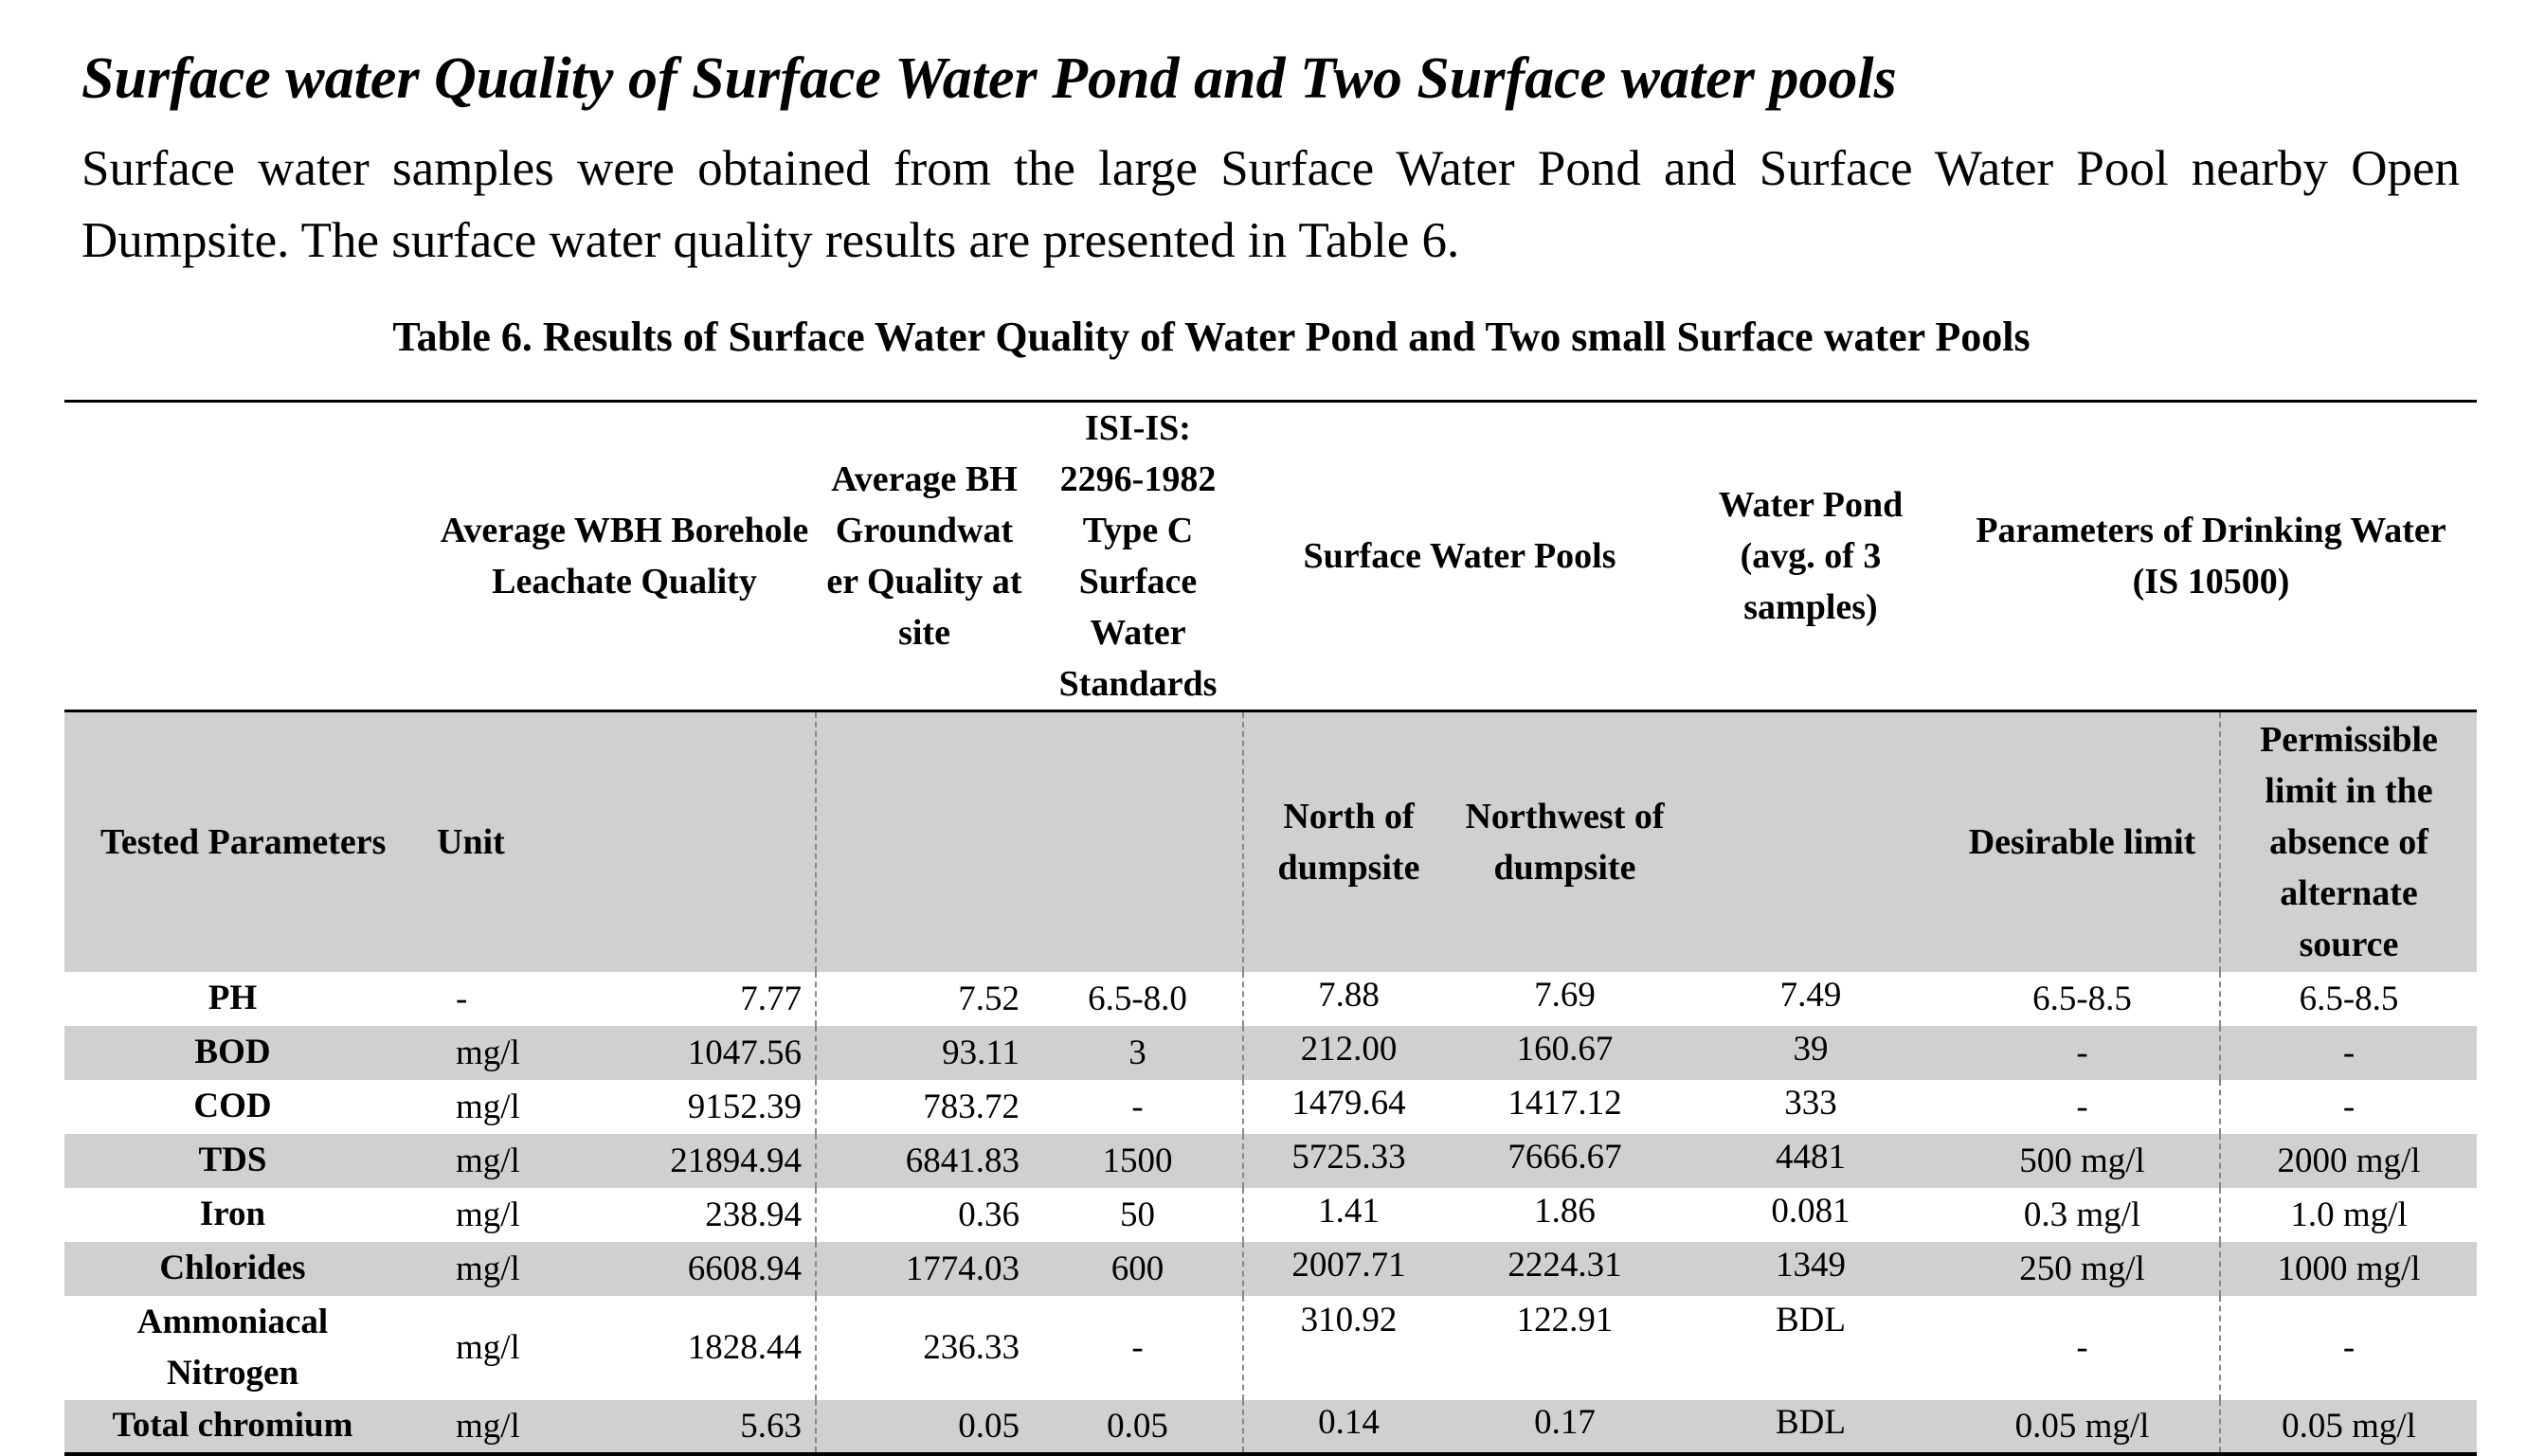  What do you see at coordinates (1138, 1160) in the screenshot?
I see `isi-cell: 1500` at bounding box center [1138, 1160].